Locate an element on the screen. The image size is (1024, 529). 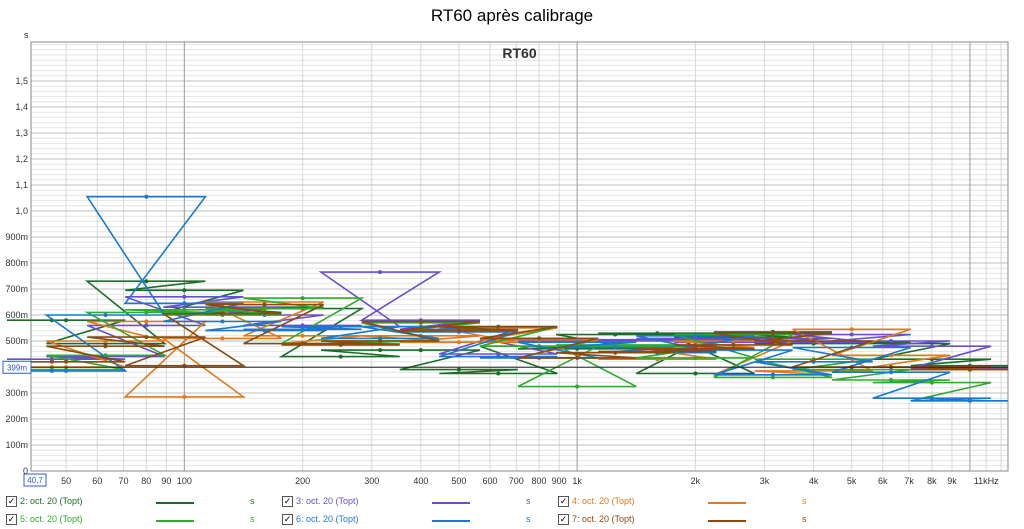
legend-item-2: ✓ 2: oct. 20 (Topt) s is located at coordinates (141, 502).